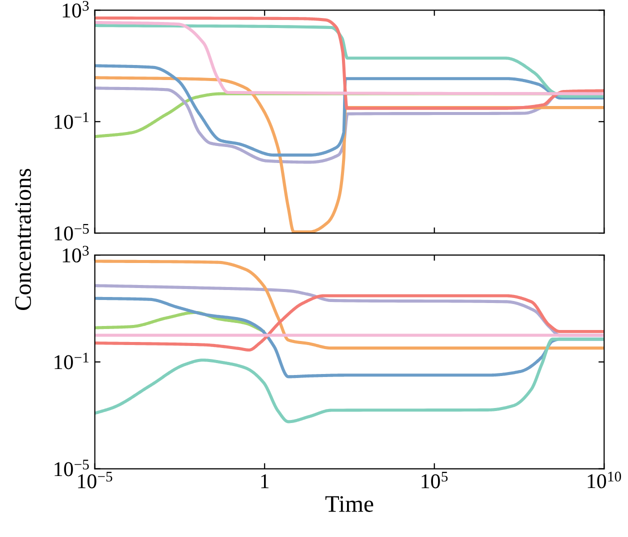 The image size is (628, 537). Describe the element at coordinates (435, 480) in the screenshot. I see `x-tick-label: 10$^{5}$` at that location.